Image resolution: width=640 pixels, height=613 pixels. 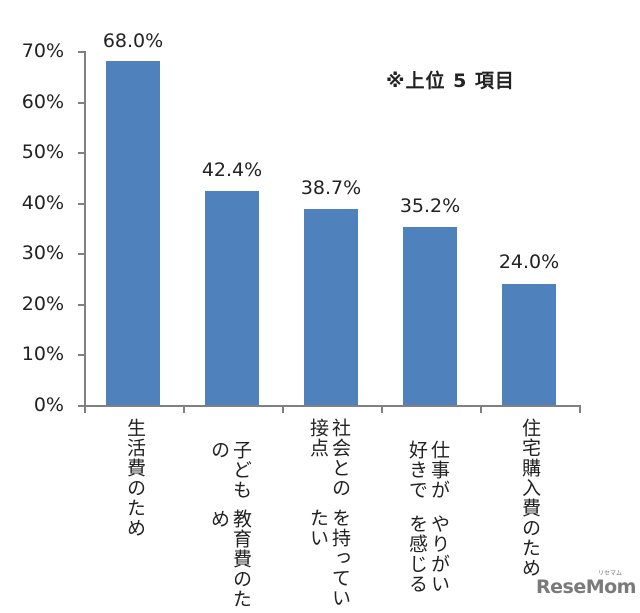 I want to click on category-label-line: 教育費のため, so click(x=230, y=559).